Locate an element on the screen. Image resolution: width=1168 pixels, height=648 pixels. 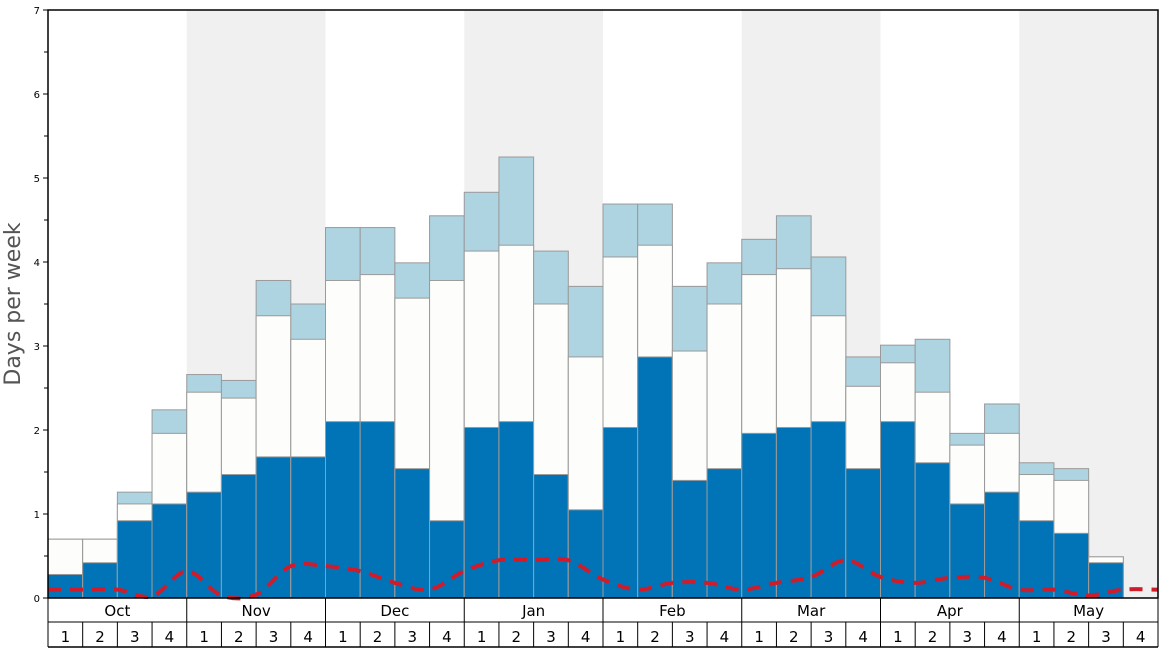
y-tick-label: 0 is located at coordinates (37, 599).